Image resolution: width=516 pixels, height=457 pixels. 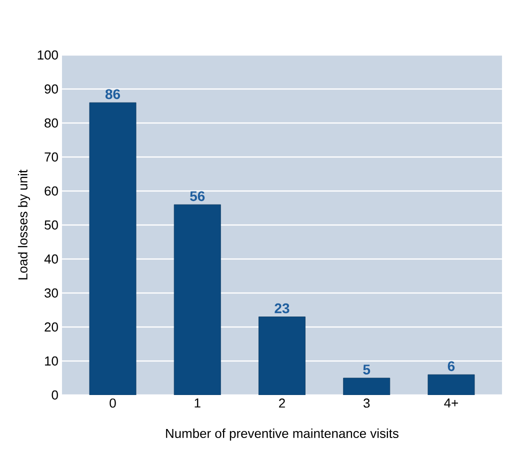 I want to click on y-tick-label: 60, so click(x=51, y=191).